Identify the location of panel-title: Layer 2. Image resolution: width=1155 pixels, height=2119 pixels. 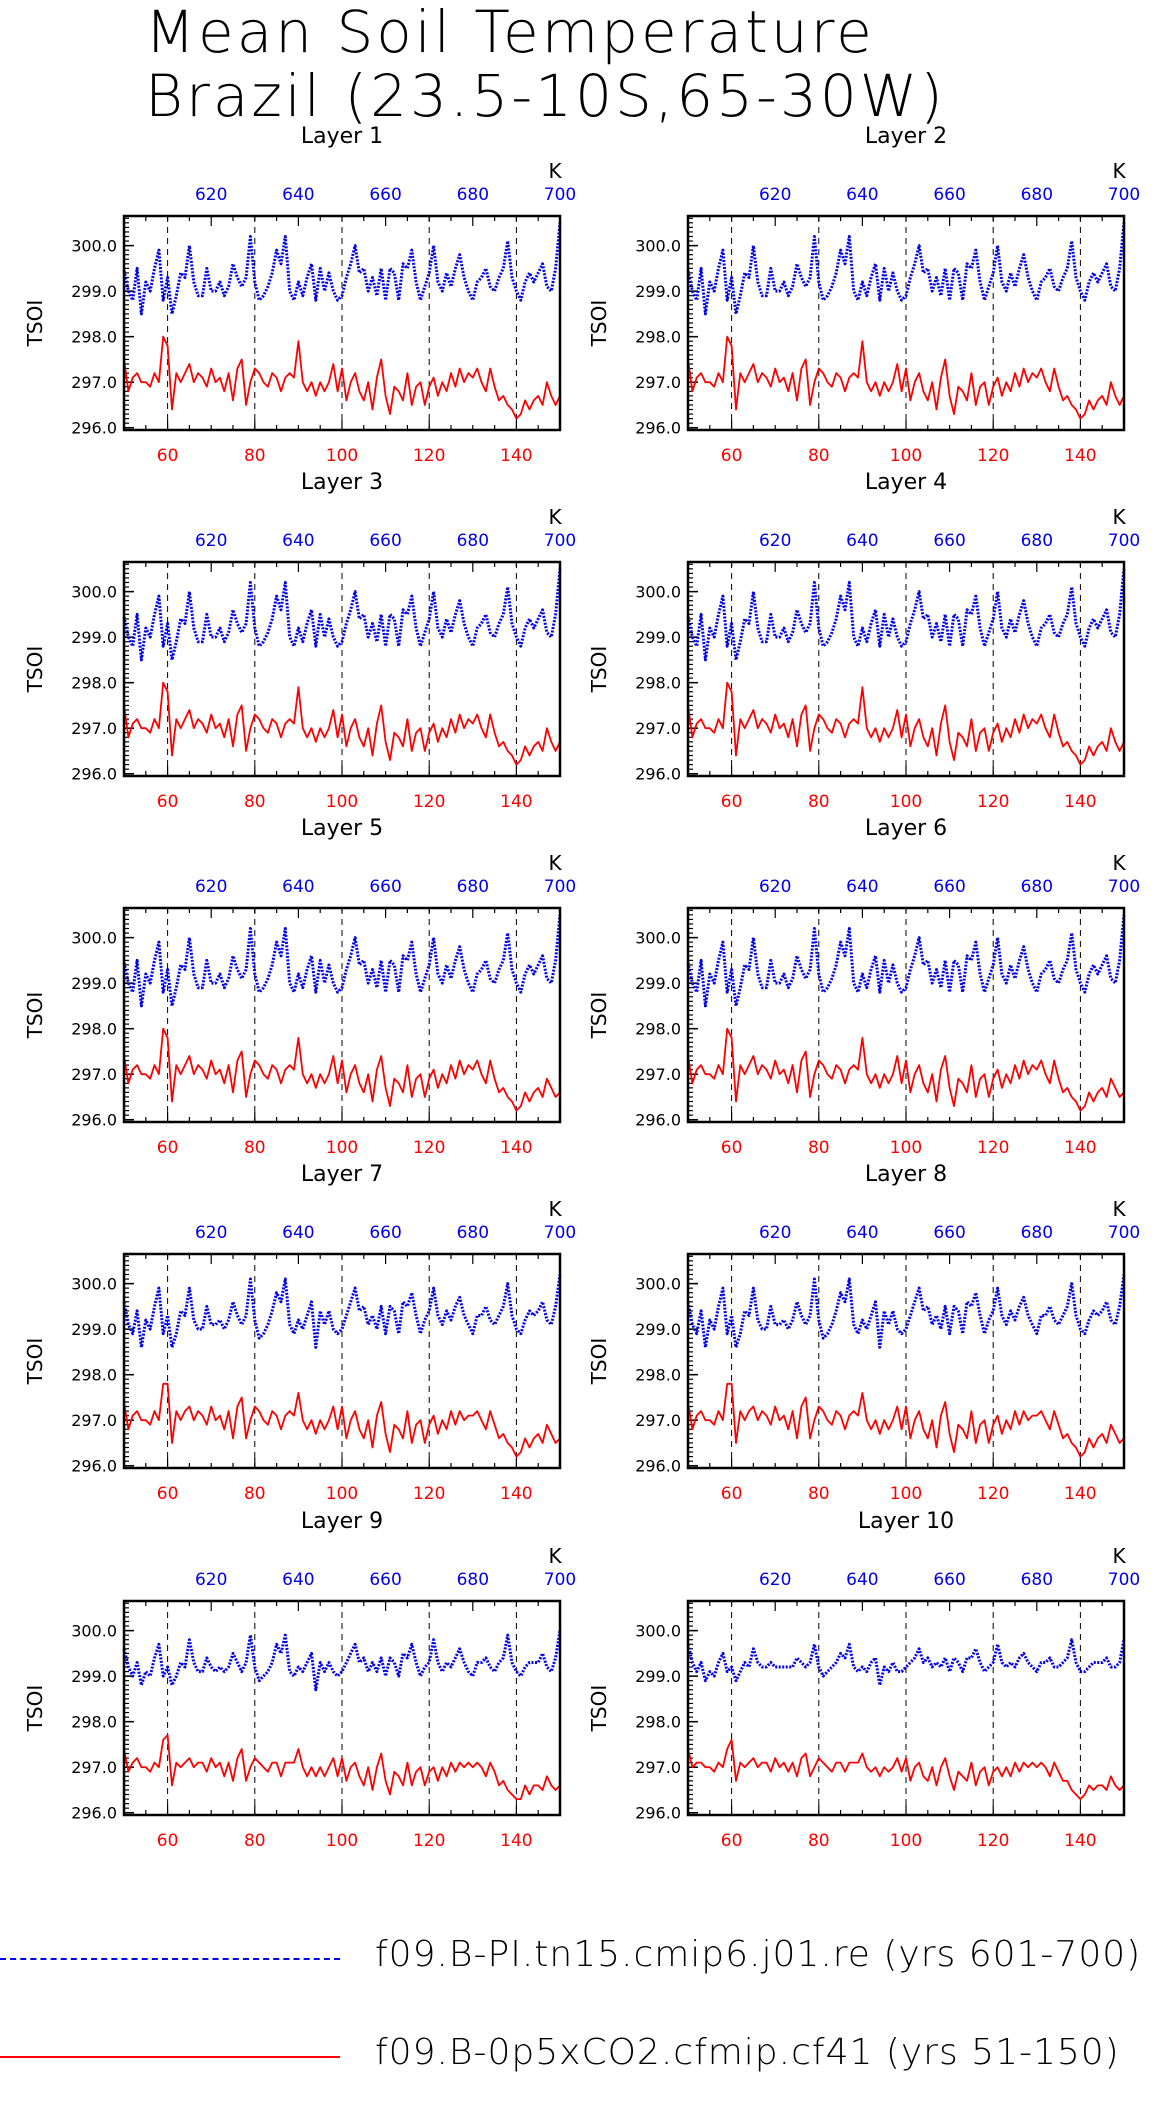
(906, 136).